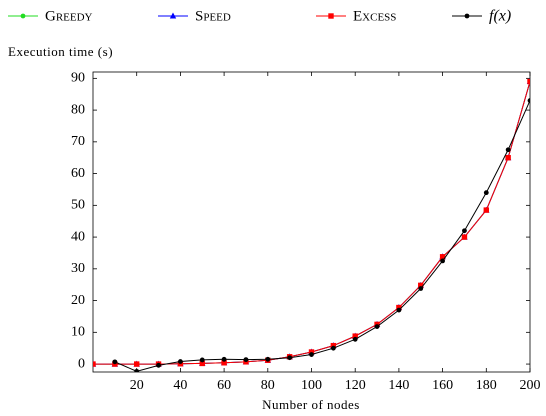  Describe the element at coordinates (213, 16) in the screenshot. I see `legend-label: Speed` at that location.